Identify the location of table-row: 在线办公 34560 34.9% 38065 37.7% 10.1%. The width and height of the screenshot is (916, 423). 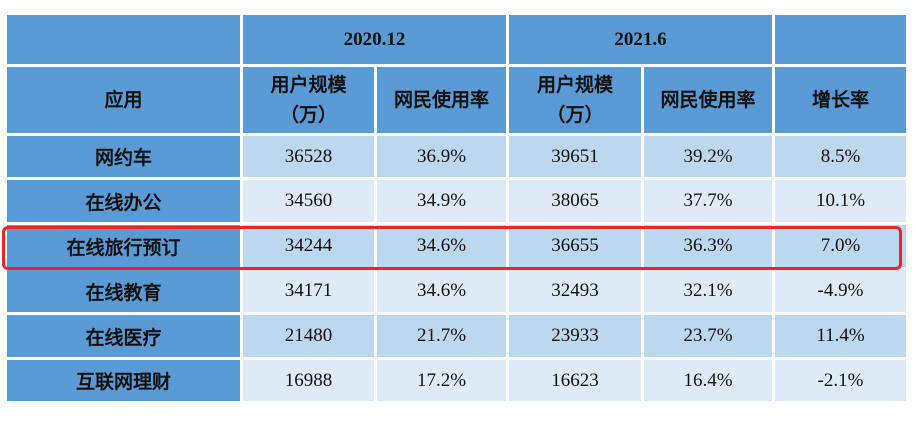
(456, 201).